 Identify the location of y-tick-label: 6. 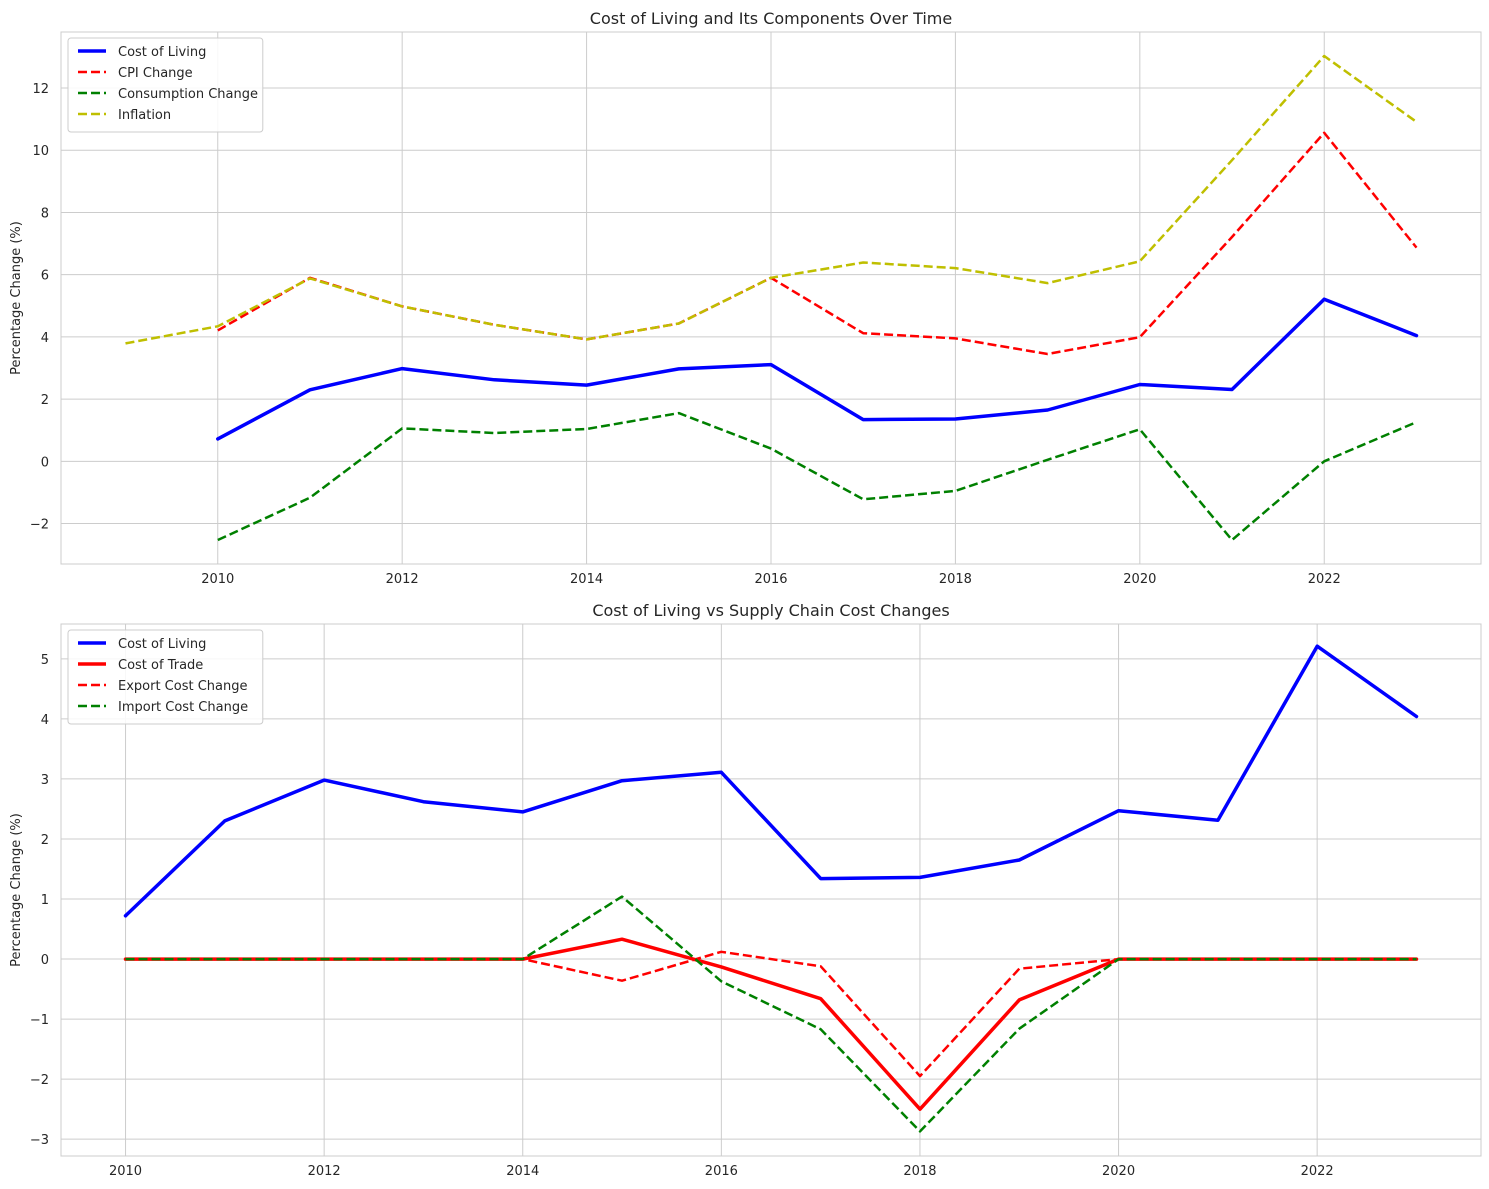
(45, 276).